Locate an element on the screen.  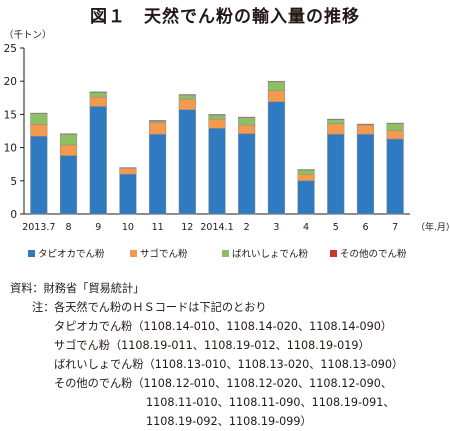
x-tick-label: 8 is located at coordinates (69, 227).